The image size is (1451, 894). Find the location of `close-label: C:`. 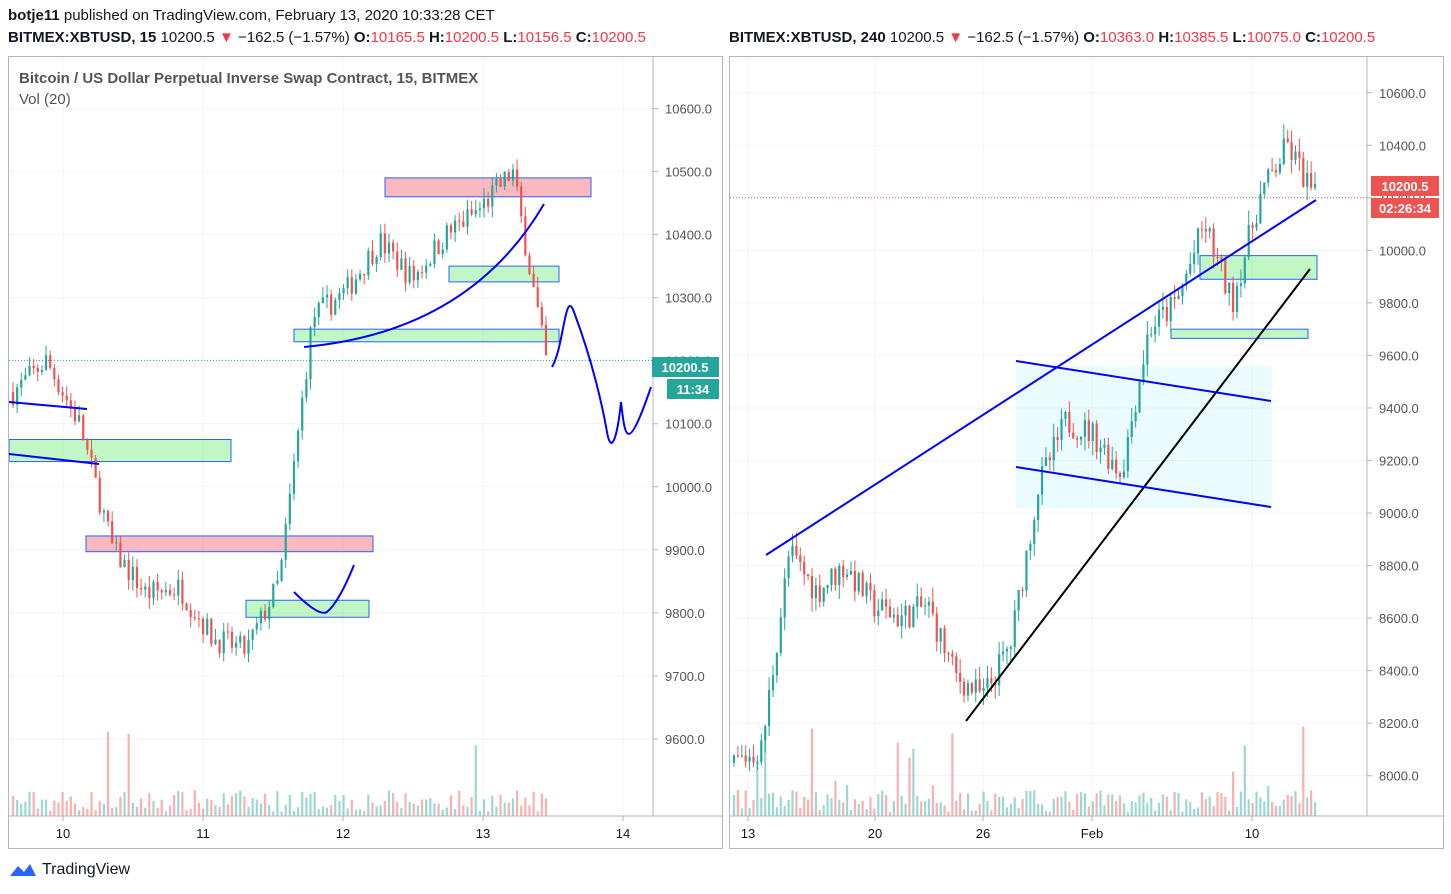

close-label: C: is located at coordinates (583, 37).